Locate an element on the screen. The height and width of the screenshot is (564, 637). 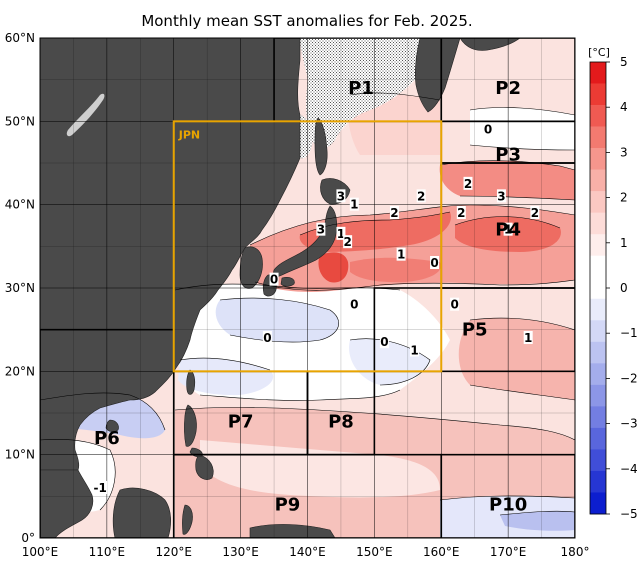
region-label-p1: P1 is located at coordinates (361, 88).